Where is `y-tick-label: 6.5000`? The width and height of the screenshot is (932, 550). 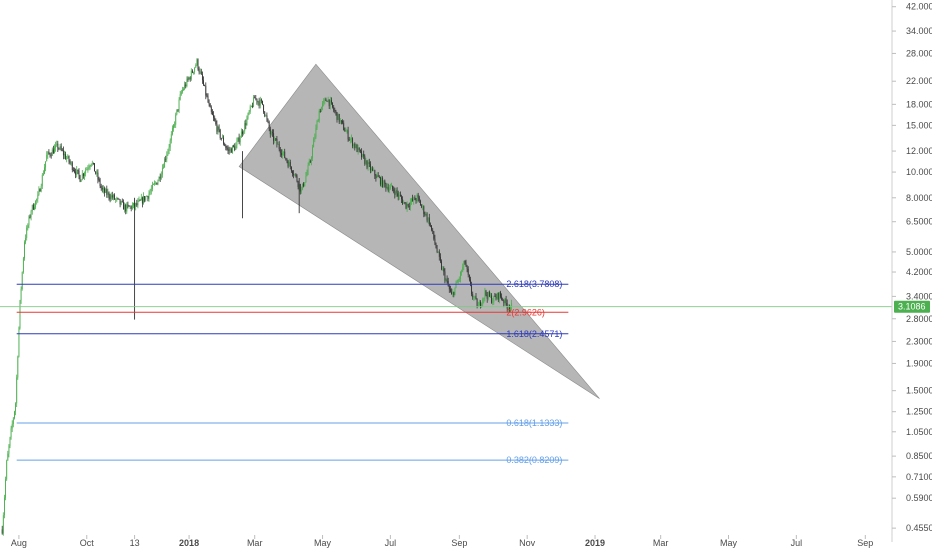
y-tick-label: 6.5000 is located at coordinates (919, 222).